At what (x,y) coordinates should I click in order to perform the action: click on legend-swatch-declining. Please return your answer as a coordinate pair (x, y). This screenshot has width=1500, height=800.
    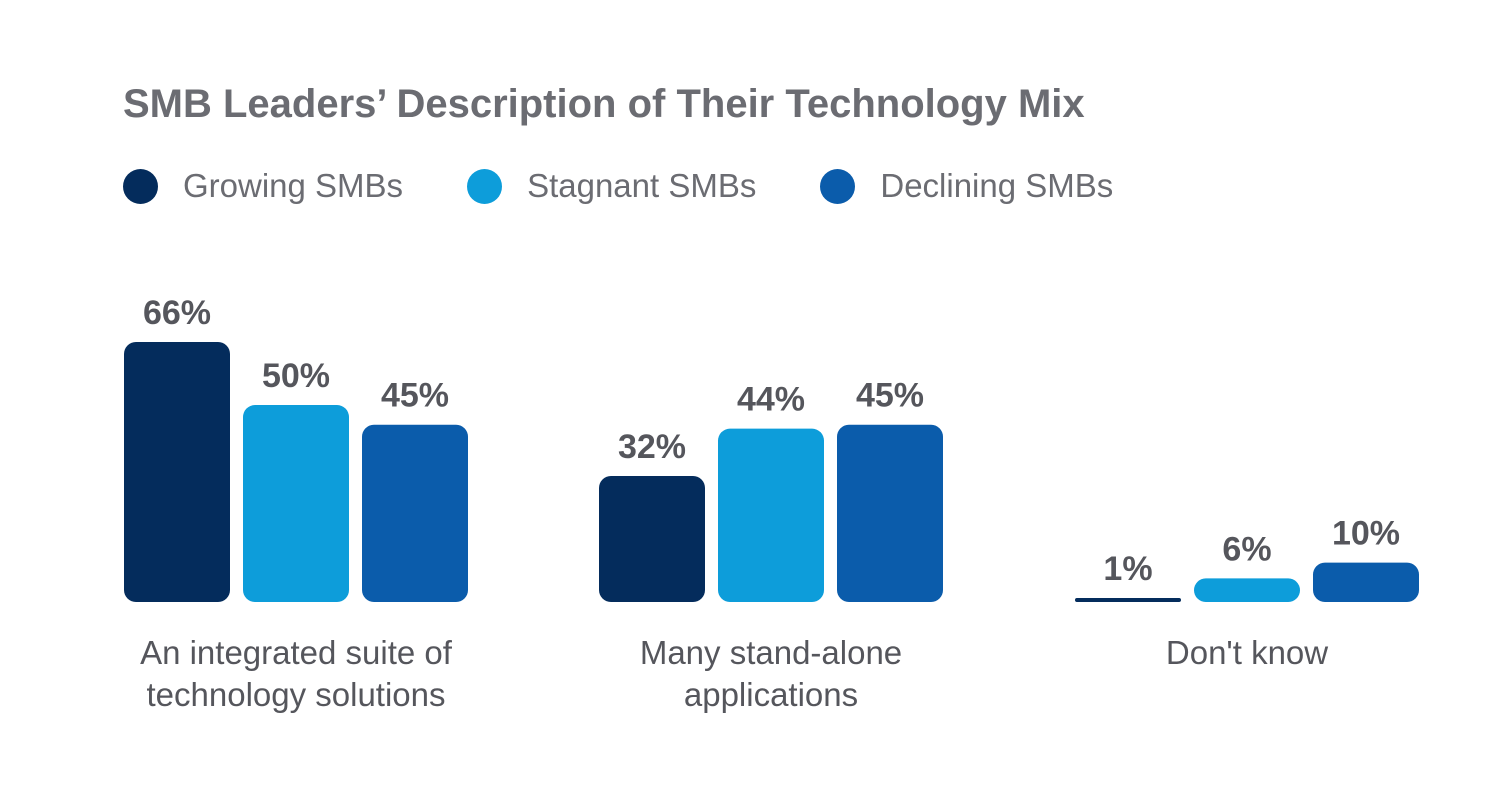
    Looking at the image, I should click on (838, 186).